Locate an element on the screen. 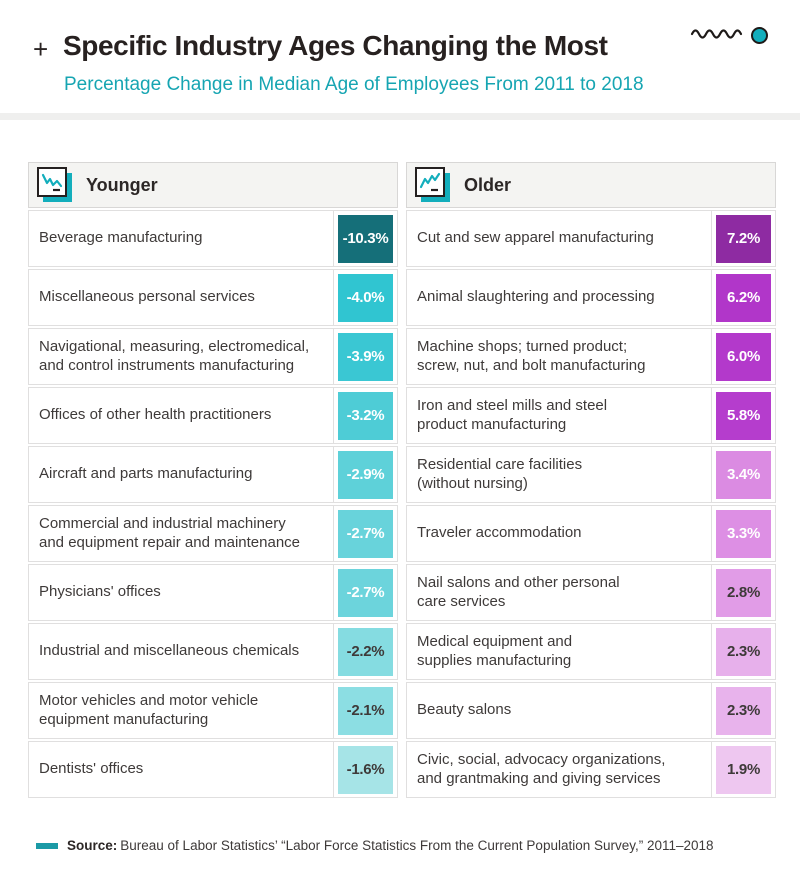 This screenshot has height=881, width=800. table-row: Physicians' offices -2.7% is located at coordinates (213, 592).